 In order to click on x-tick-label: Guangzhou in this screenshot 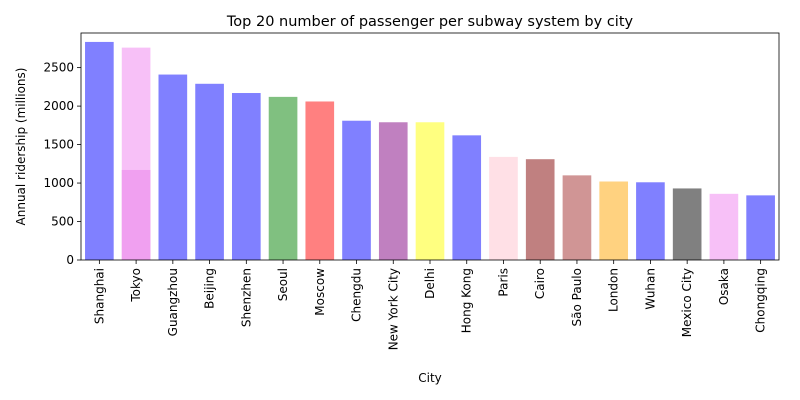, I will do `click(173, 302)`.